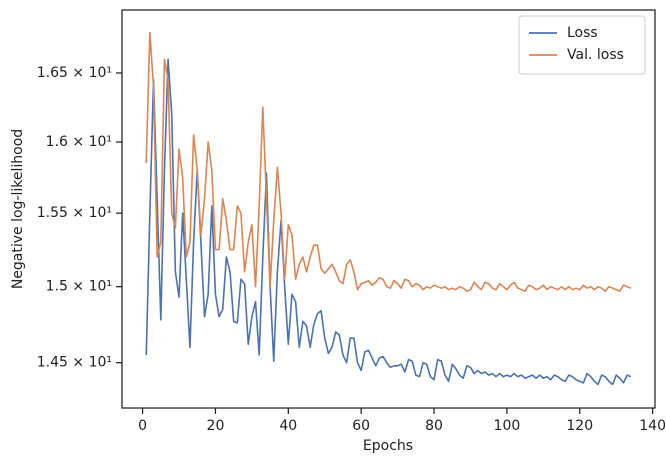 The height and width of the screenshot is (464, 666). Describe the element at coordinates (434, 426) in the screenshot. I see `x-tick-label: 80` at that location.